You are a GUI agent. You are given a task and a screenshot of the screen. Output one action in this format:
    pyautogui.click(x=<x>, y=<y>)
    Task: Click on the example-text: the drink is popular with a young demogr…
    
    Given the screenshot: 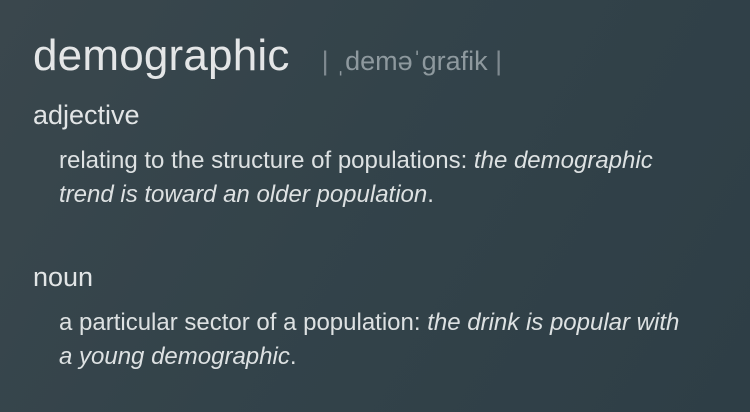 What is the action you would take?
    pyautogui.click(x=369, y=339)
    